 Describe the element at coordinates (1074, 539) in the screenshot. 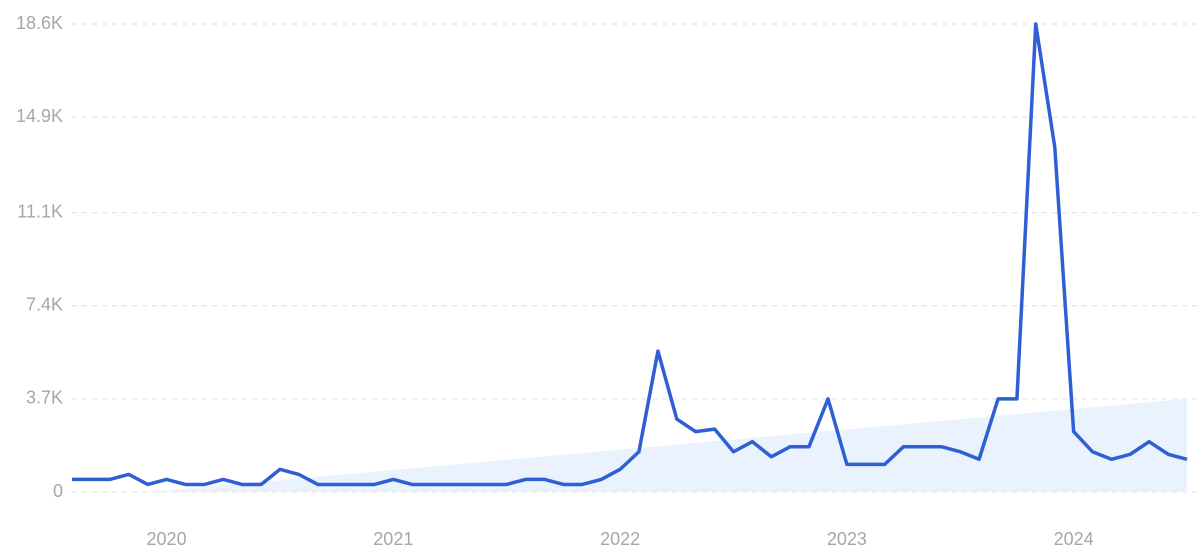

I see `x-tick-label: 2024` at that location.